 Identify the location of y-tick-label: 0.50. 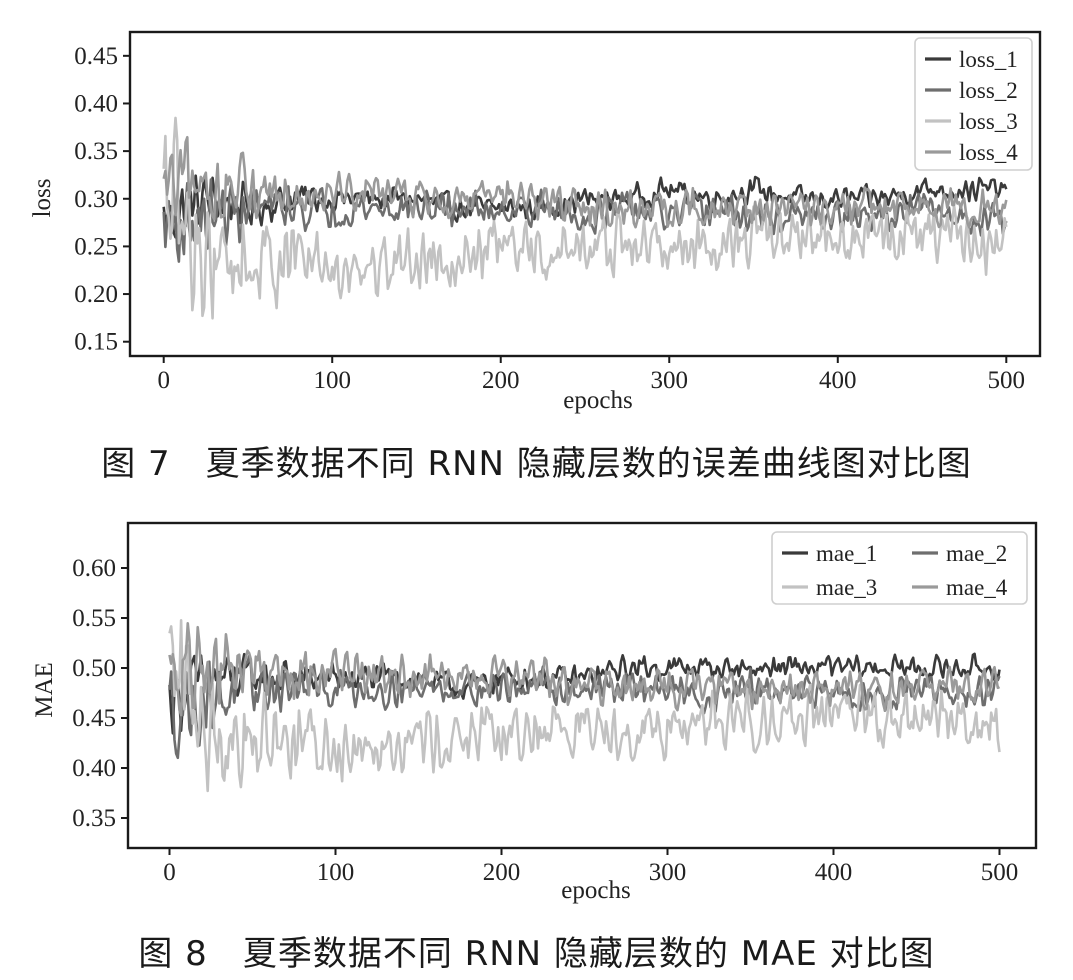
(94, 668).